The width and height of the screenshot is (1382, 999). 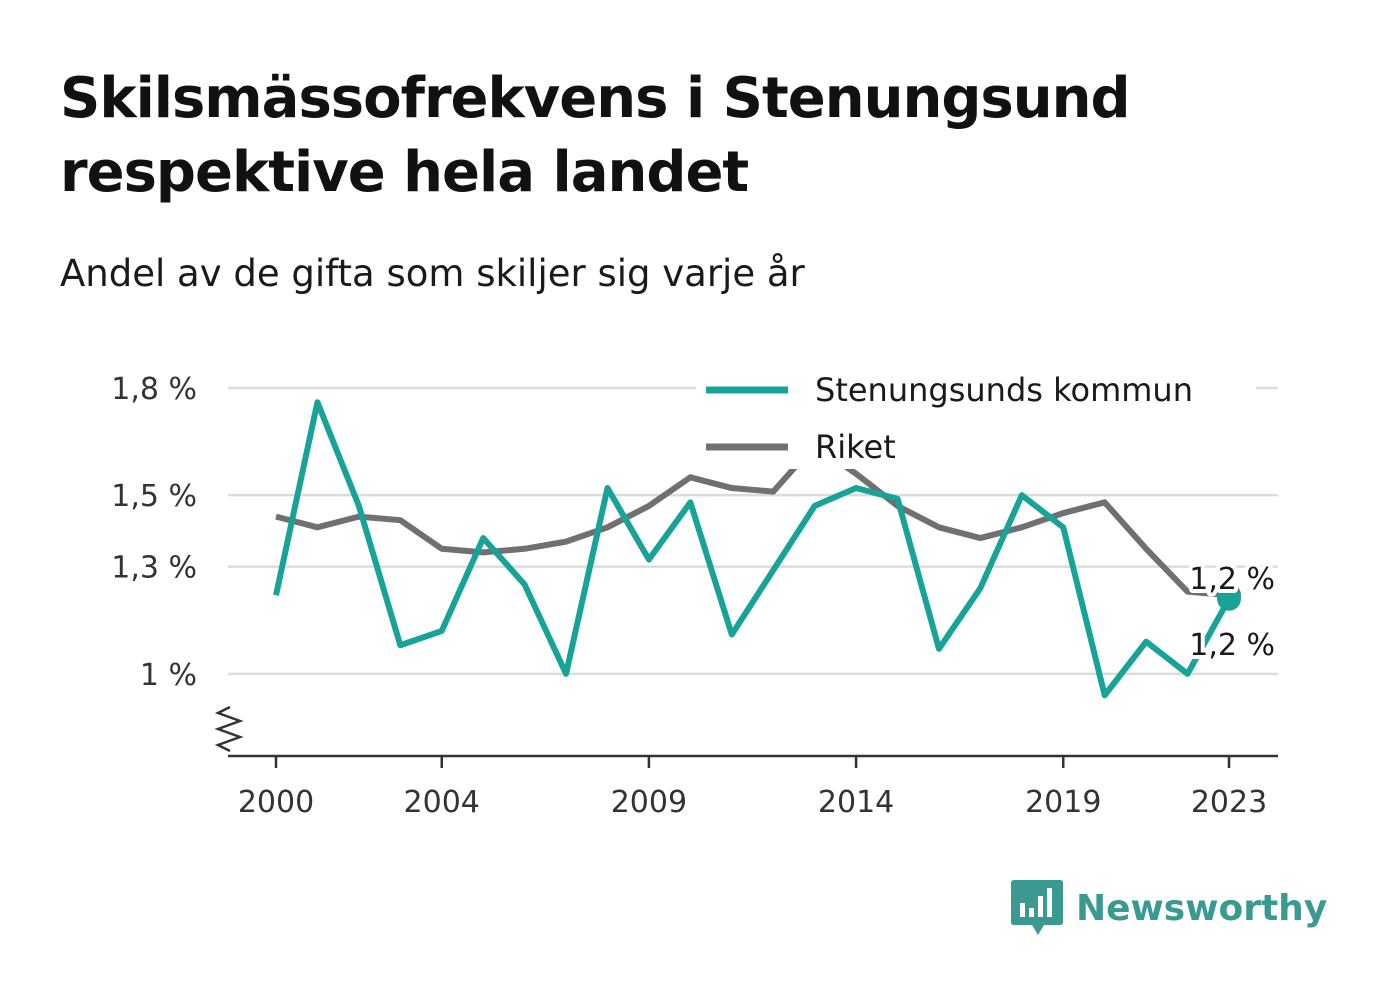 What do you see at coordinates (1232, 645) in the screenshot?
I see `end-label-stenungsund: 1,2 %` at bounding box center [1232, 645].